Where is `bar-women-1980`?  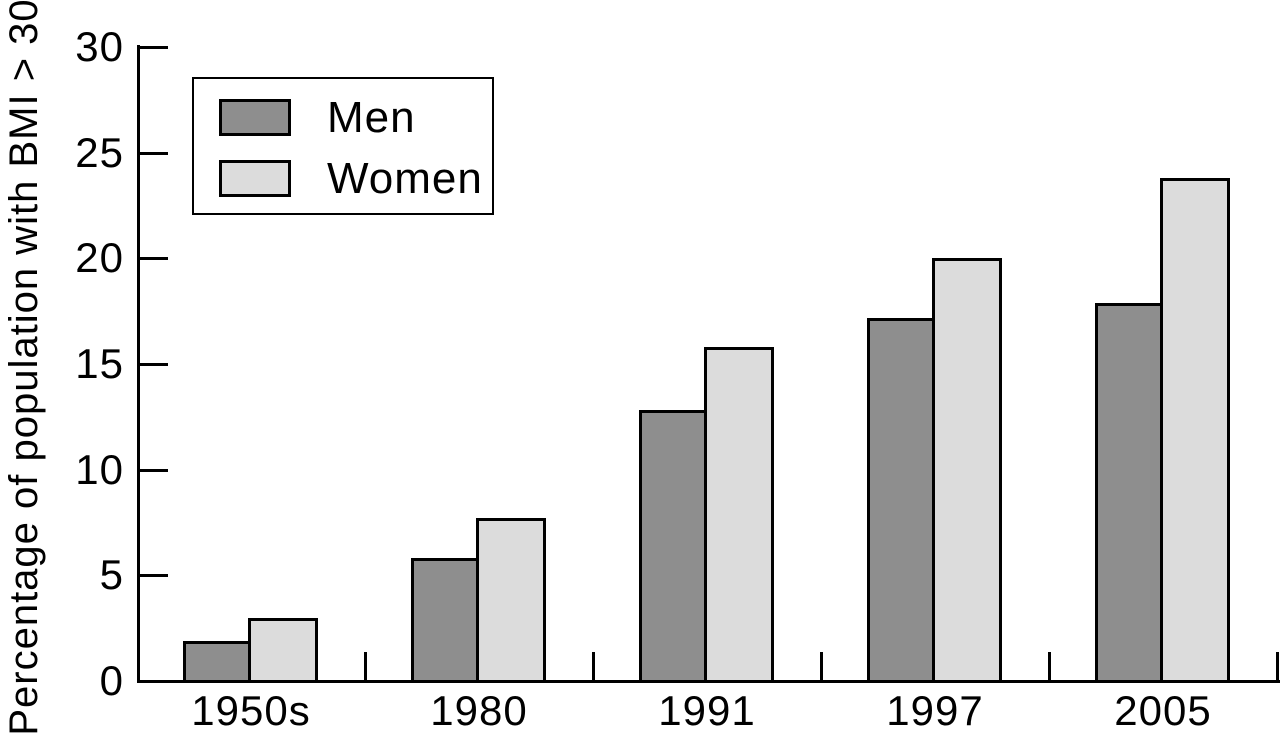
bar-women-1980 is located at coordinates (511, 600).